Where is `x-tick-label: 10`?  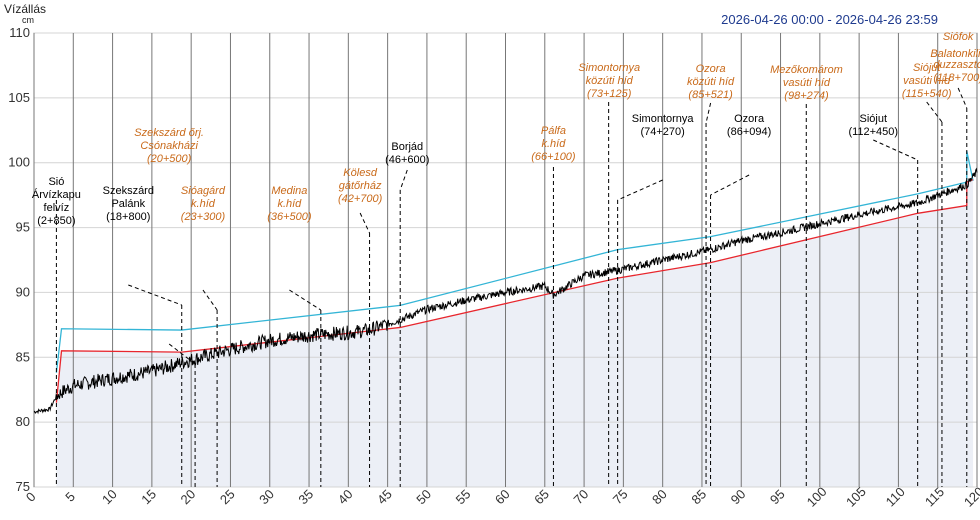 x-tick-label: 10 is located at coordinates (109, 496).